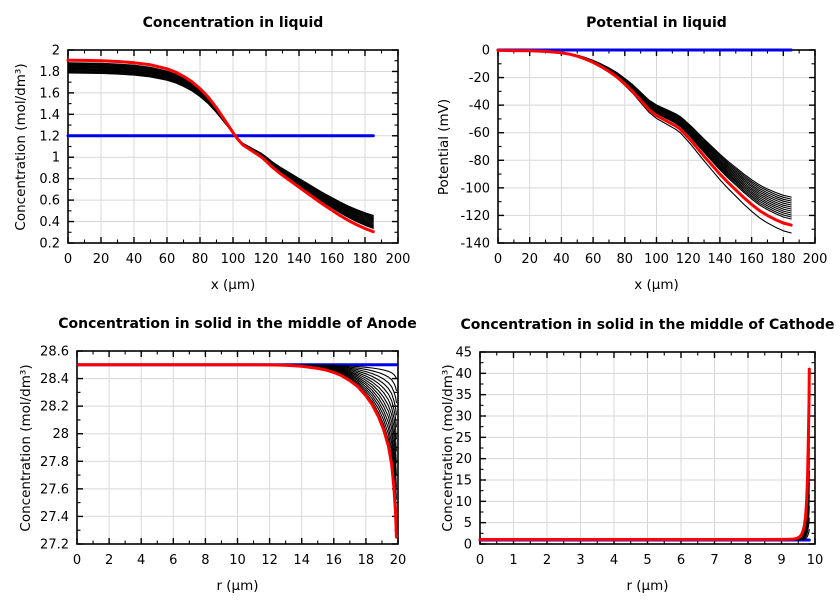 This screenshot has height=600, width=840. Describe the element at coordinates (513, 560) in the screenshot. I see `x-tick-label: 1` at that location.